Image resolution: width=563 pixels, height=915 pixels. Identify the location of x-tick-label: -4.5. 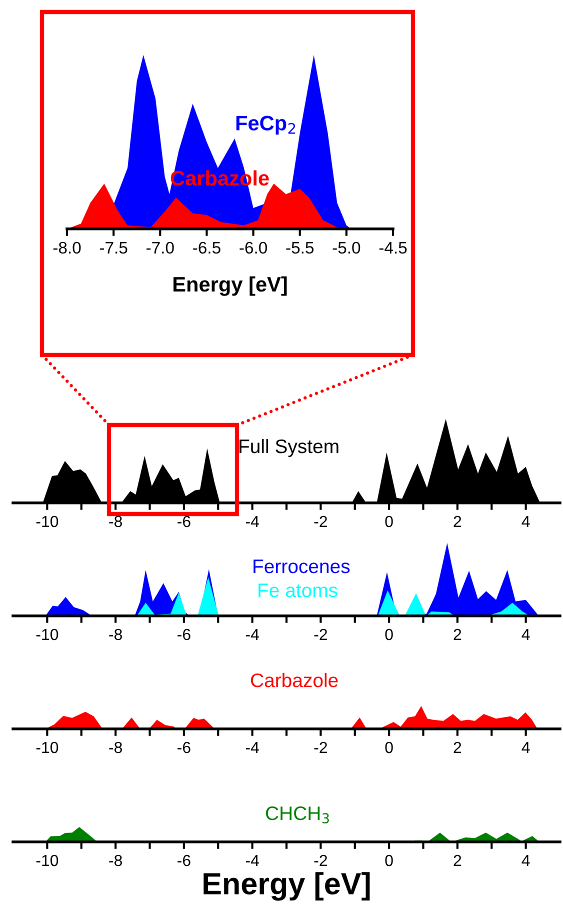
(393, 248).